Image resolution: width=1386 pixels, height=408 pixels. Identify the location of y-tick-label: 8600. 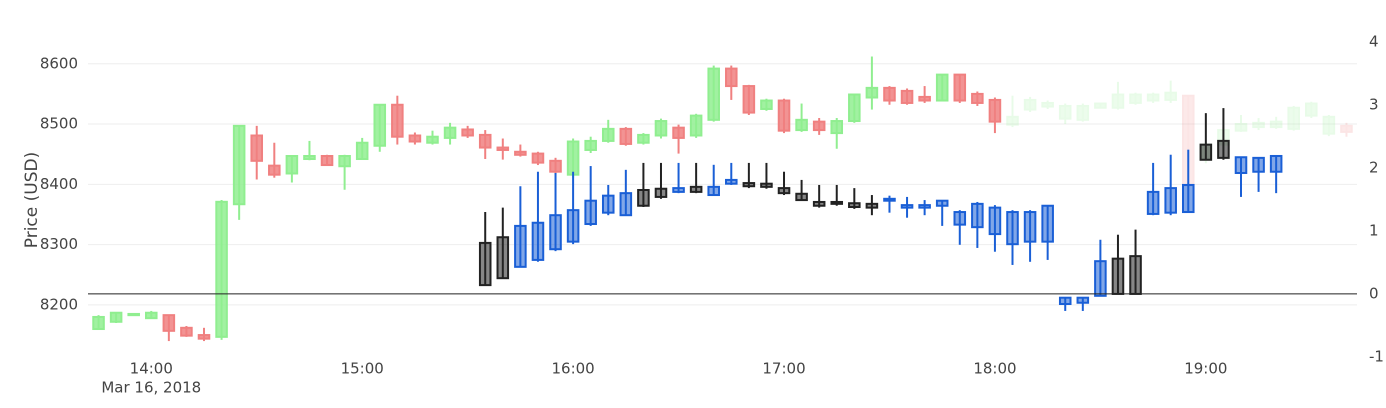
(59, 63).